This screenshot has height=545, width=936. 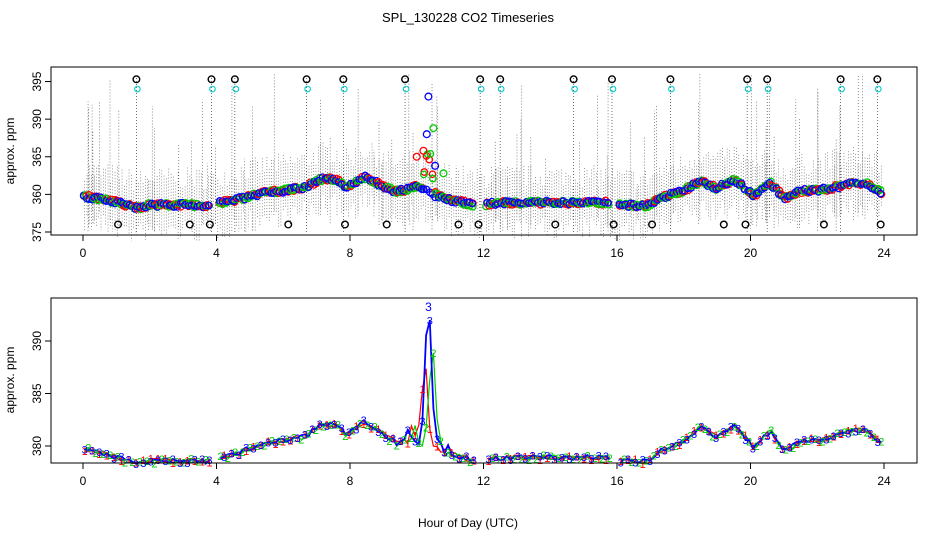 What do you see at coordinates (468, 523) in the screenshot?
I see `x-axis-label: Hour of Day (UTC)` at bounding box center [468, 523].